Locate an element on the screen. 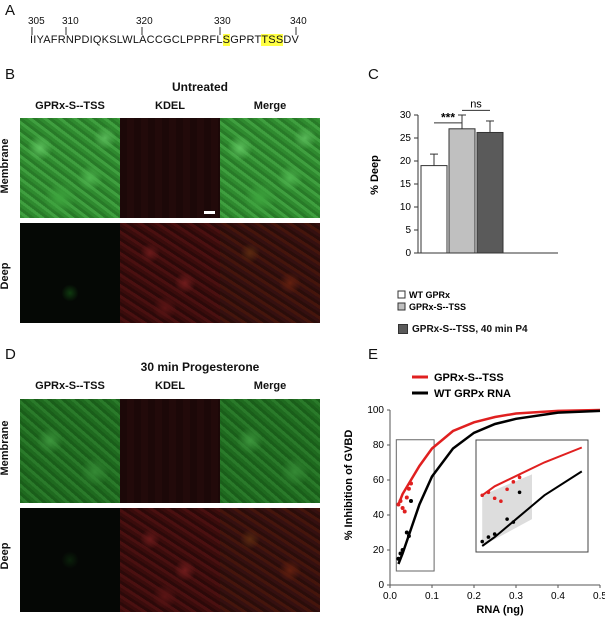 This screenshot has height=618, width=605. sig-label: *** is located at coordinates (448, 117).